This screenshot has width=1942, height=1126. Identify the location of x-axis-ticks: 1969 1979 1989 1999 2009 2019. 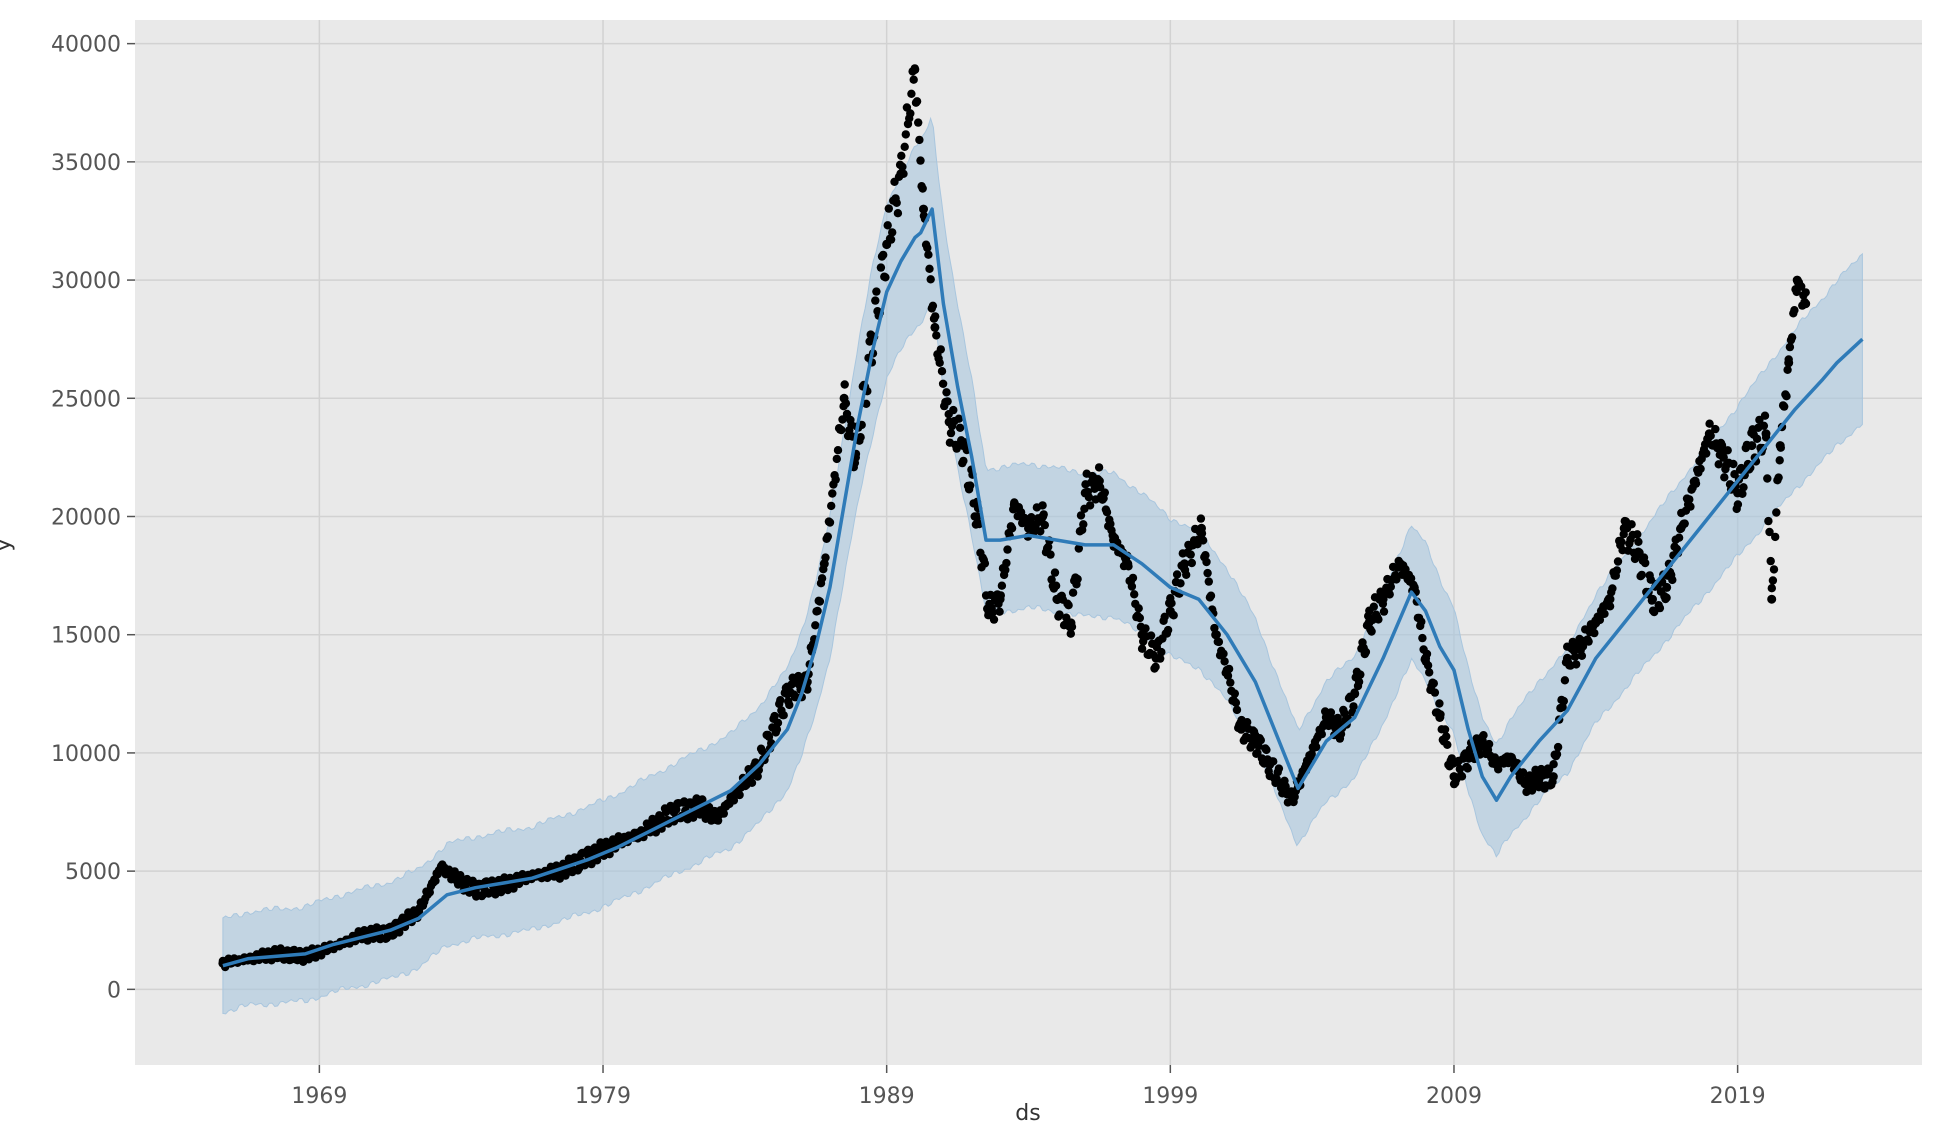
(1028, 1087).